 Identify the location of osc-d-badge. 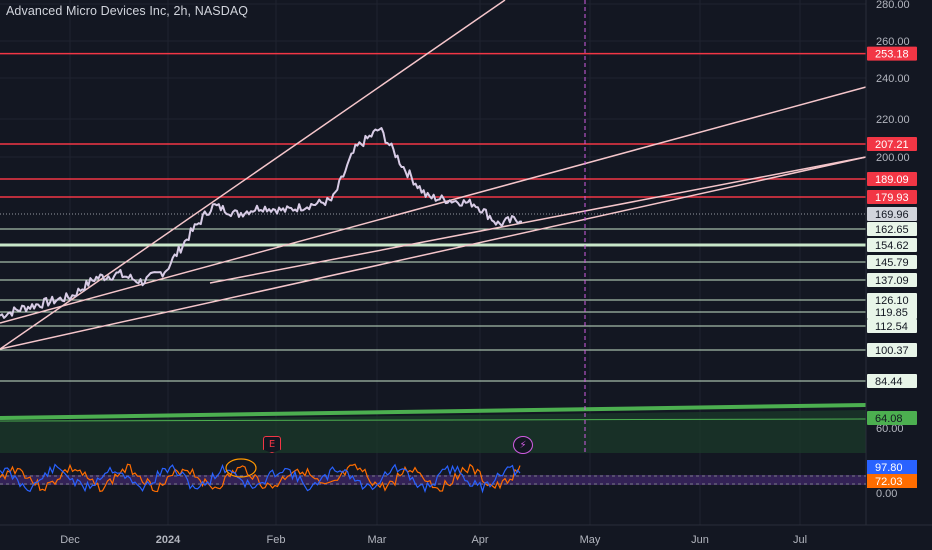
(892, 481).